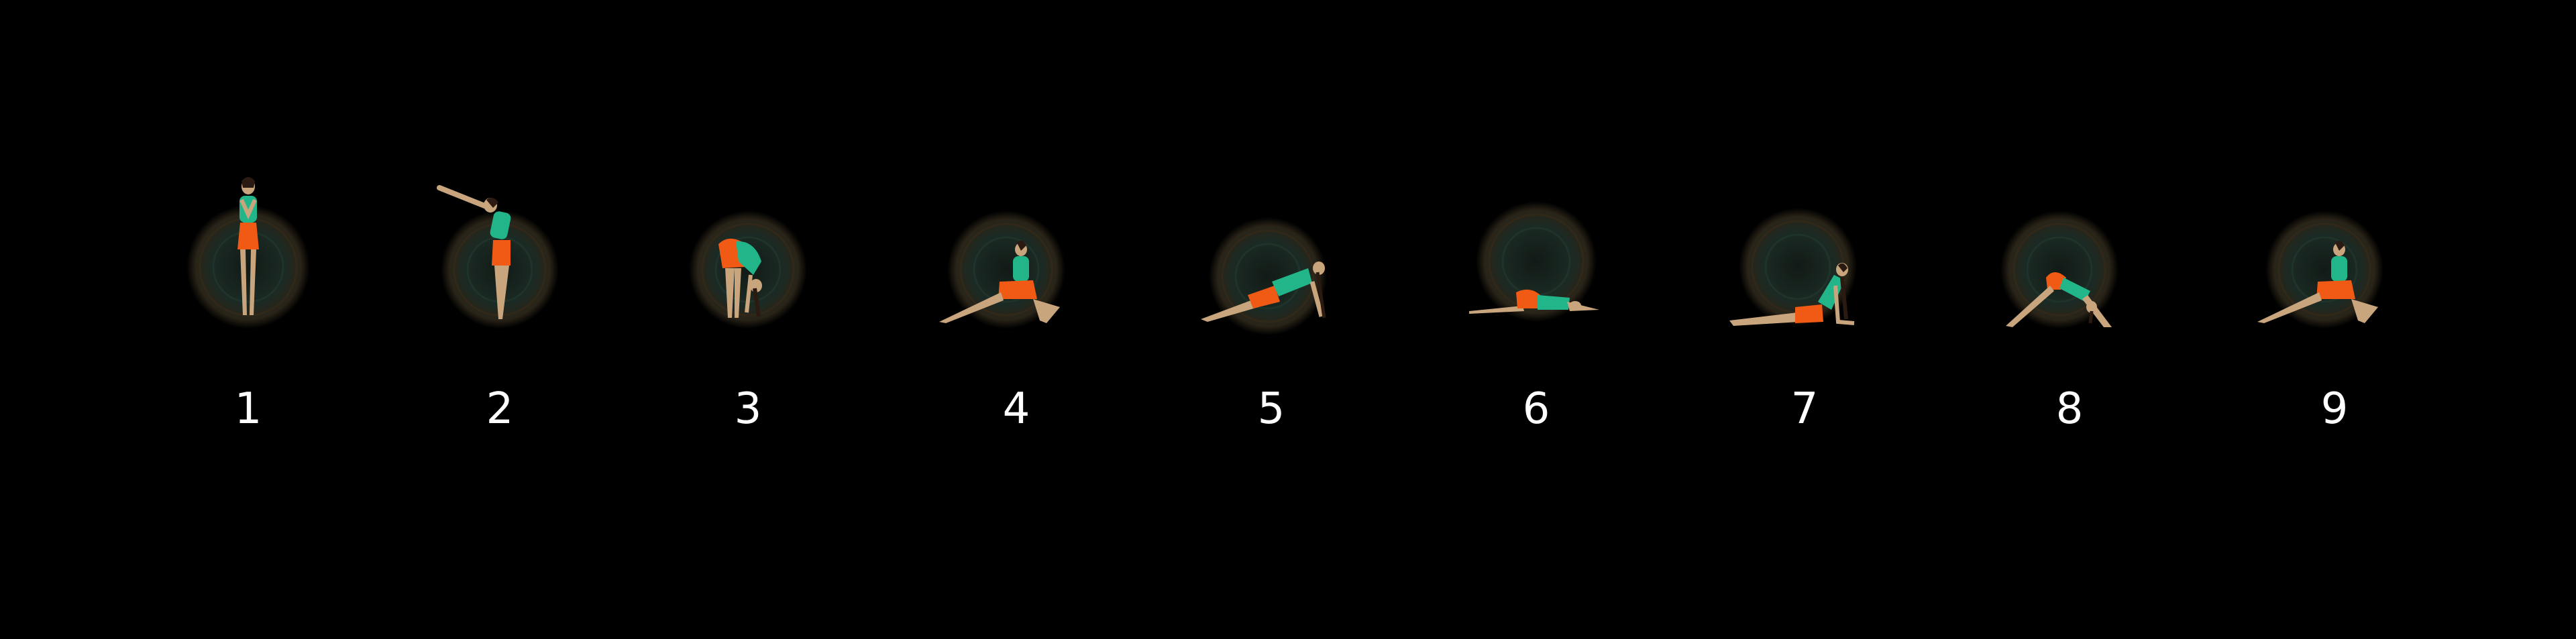  I want to click on step-number-3: 3, so click(748, 409).